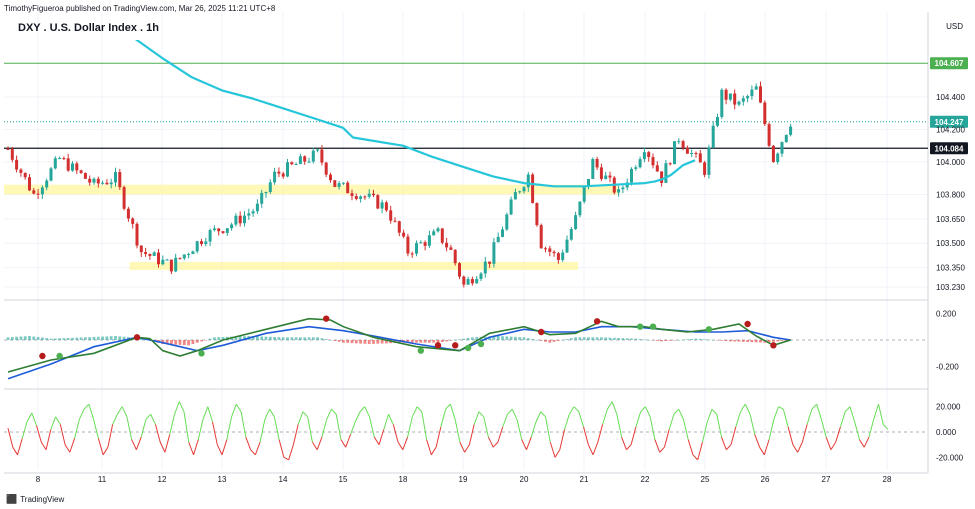 This screenshot has height=509, width=975. I want to click on y-tick-label: 103.350, so click(950, 268).